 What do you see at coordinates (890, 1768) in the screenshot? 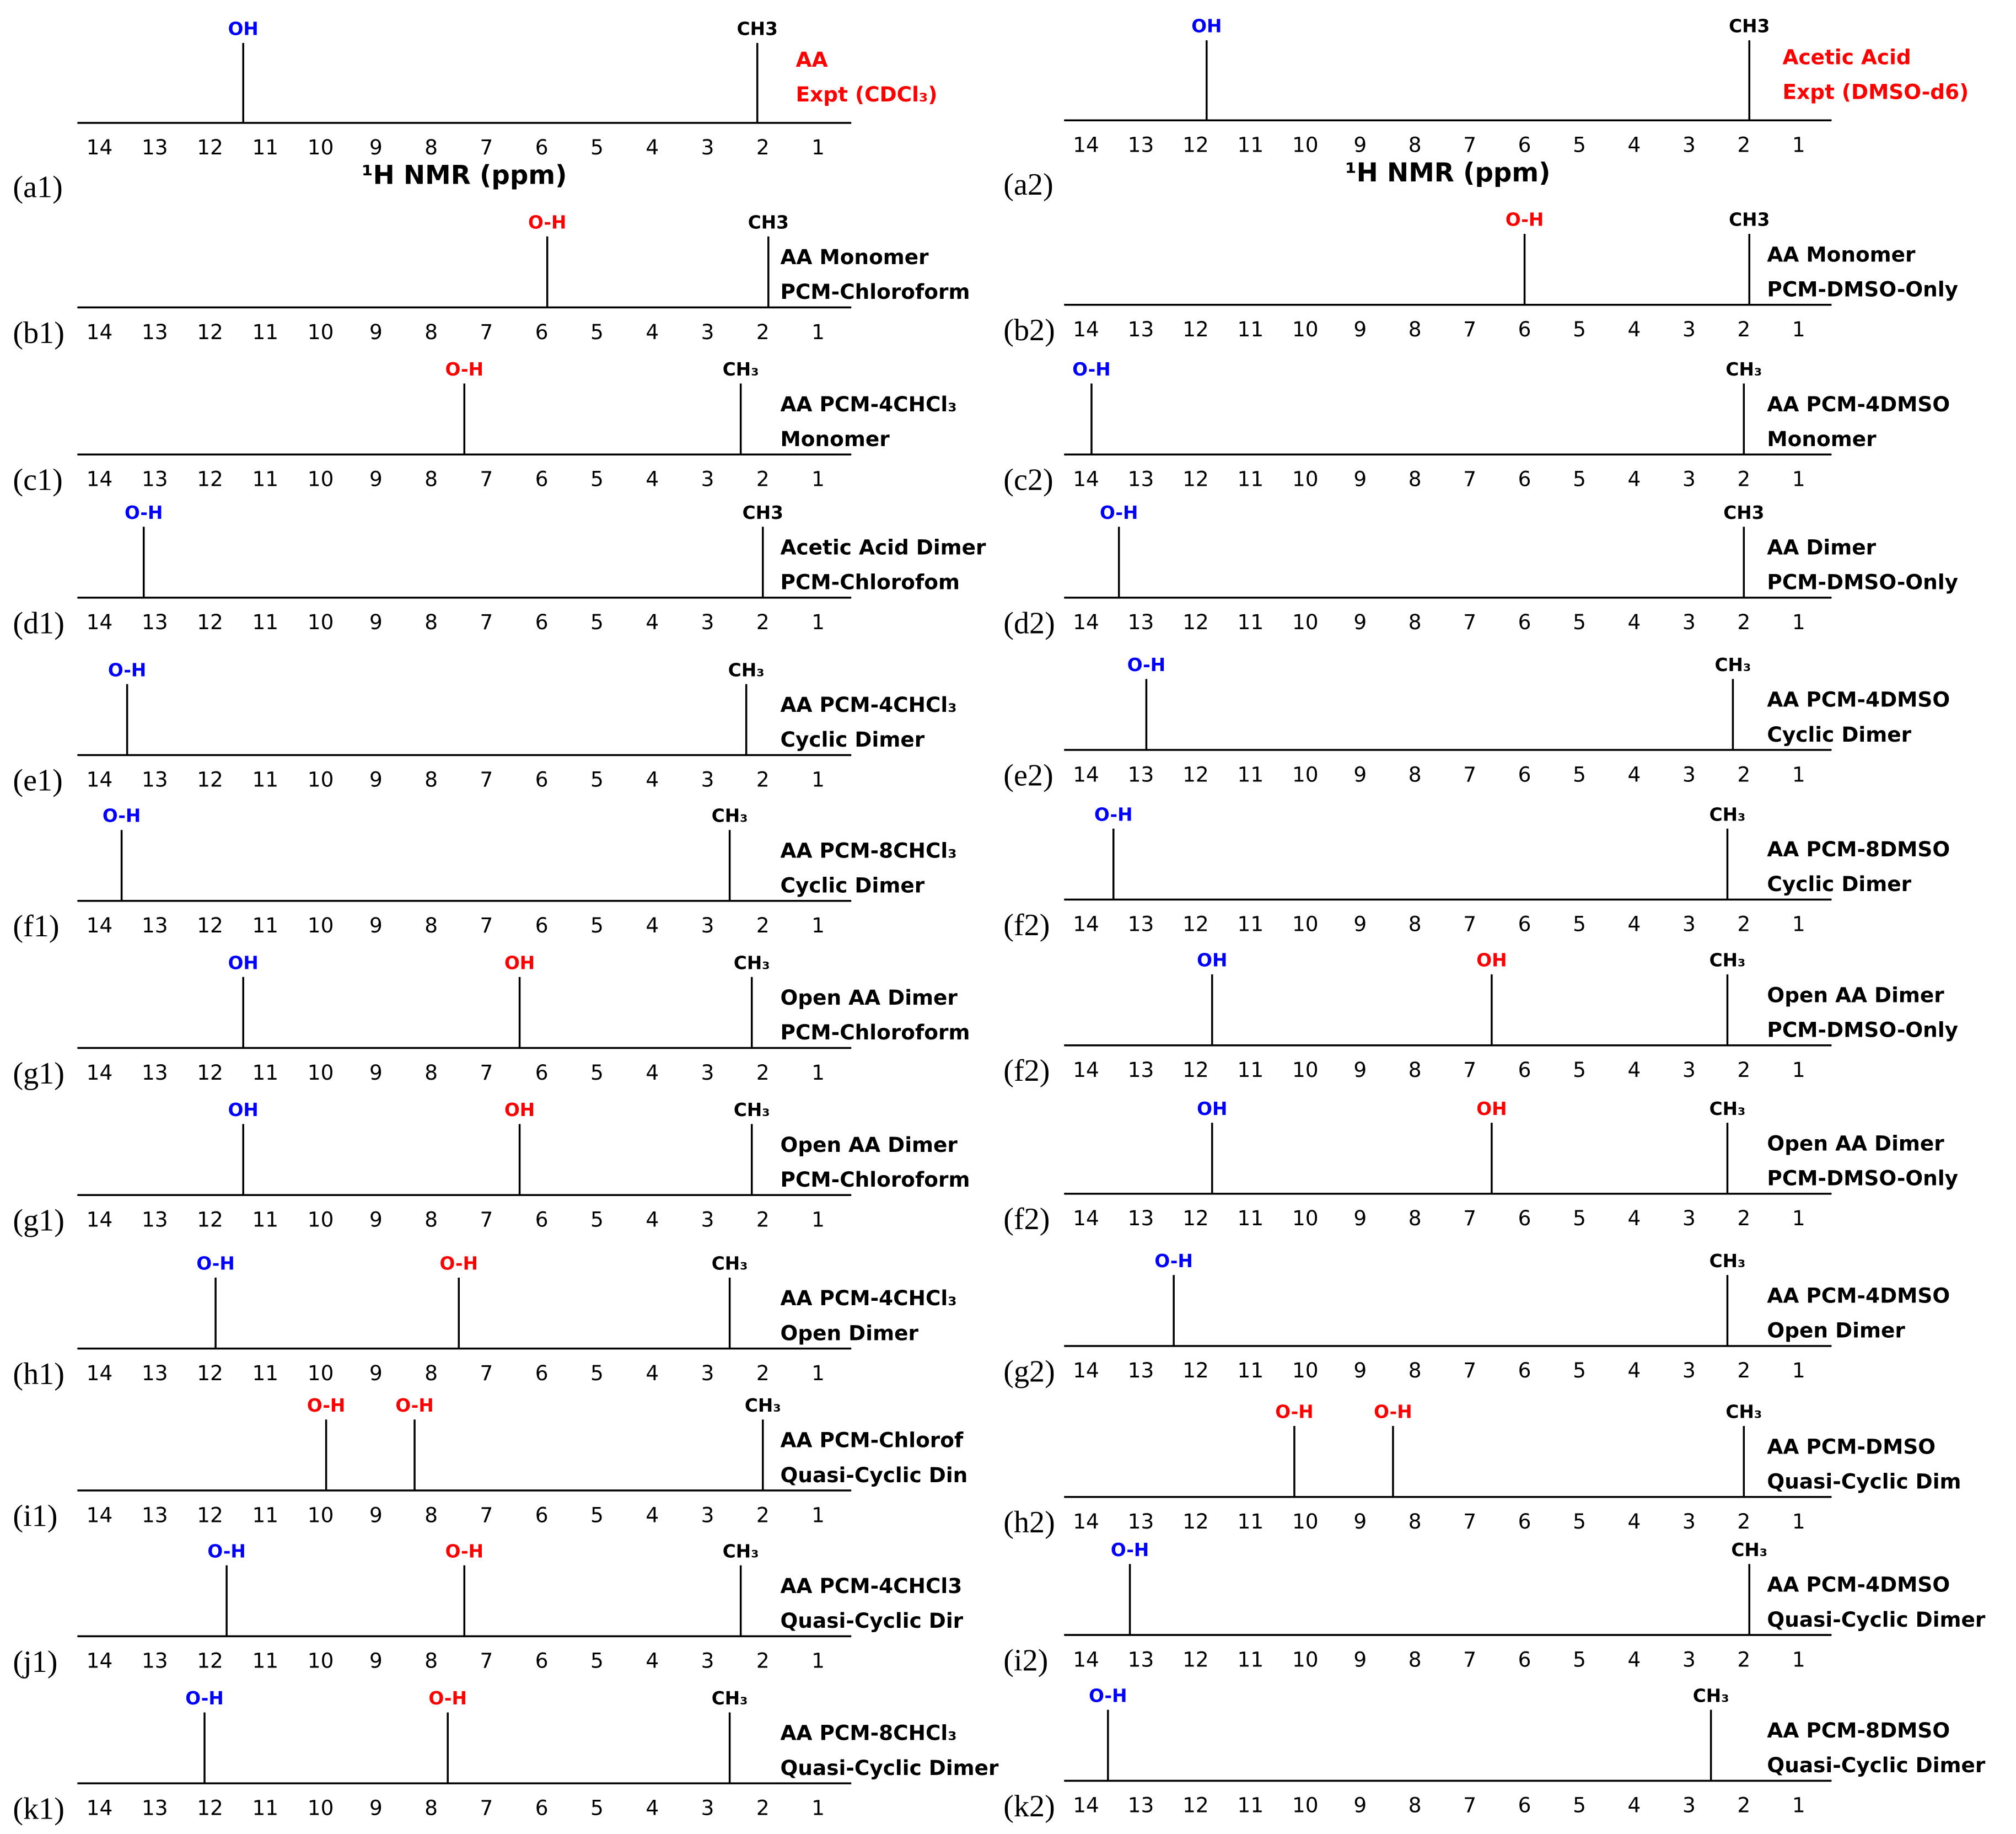
I see `annotation: Quasi-Cyclic Dimer` at bounding box center [890, 1768].